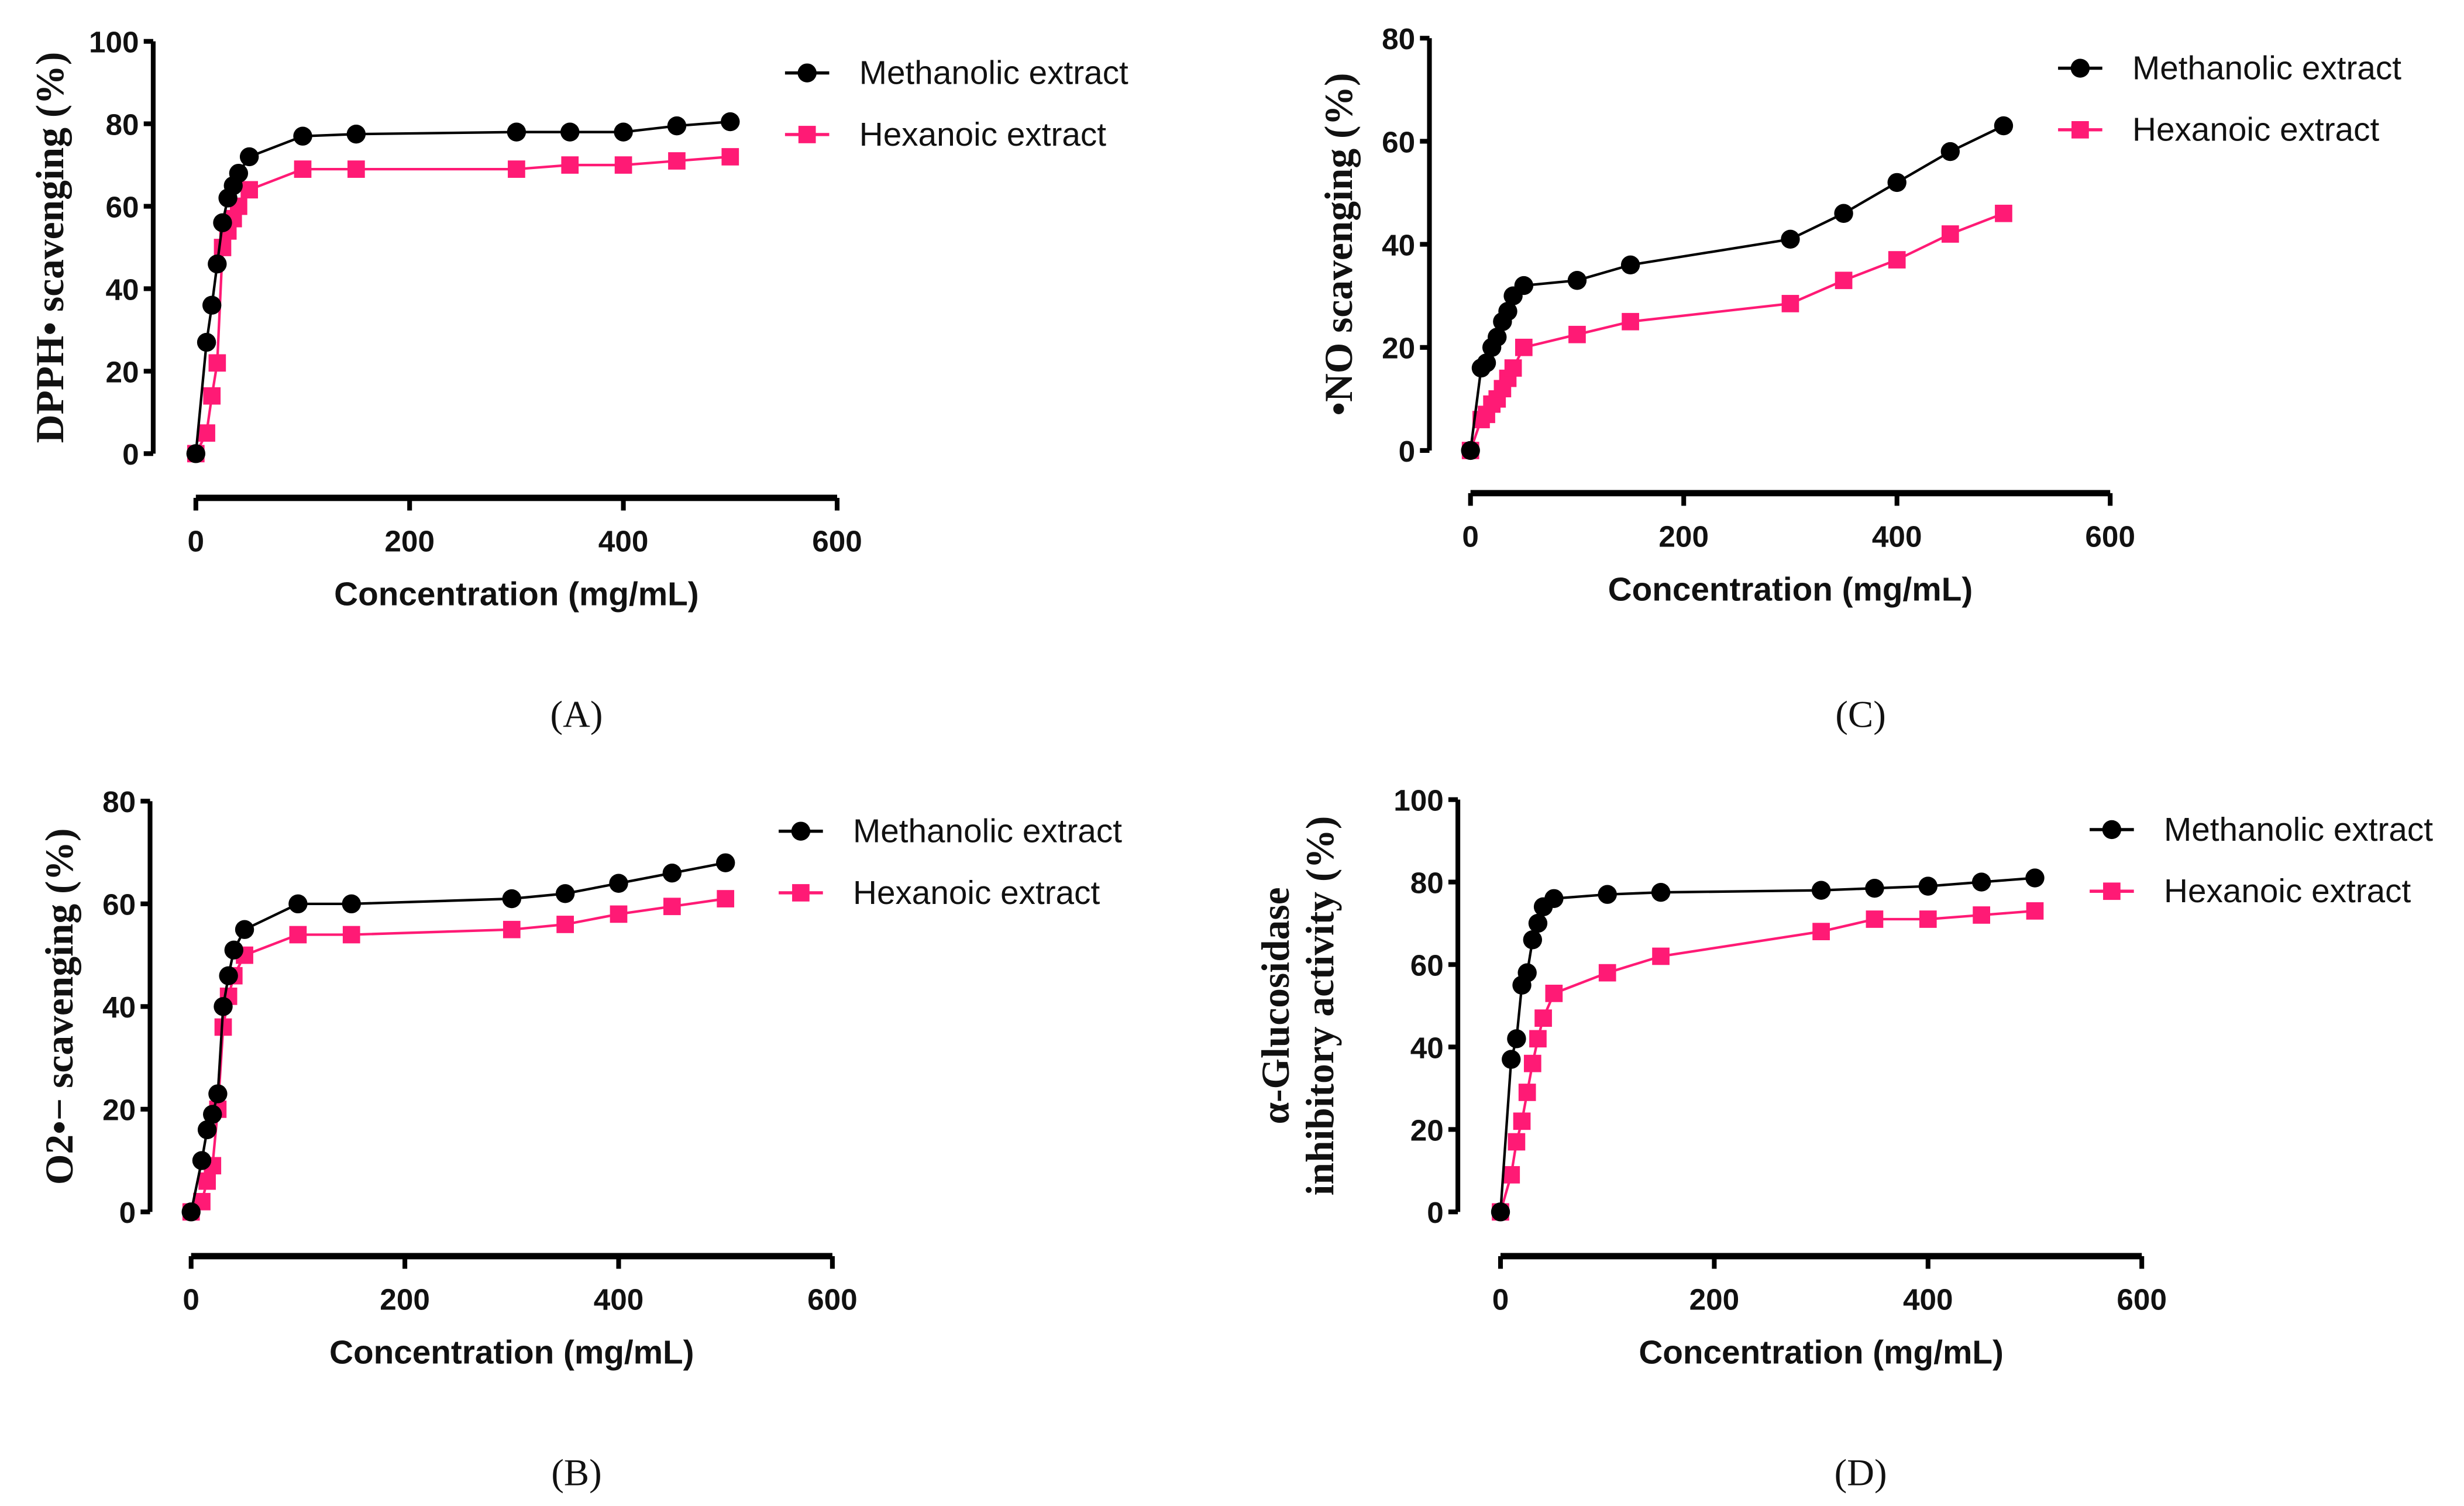 Image resolution: width=2464 pixels, height=1506 pixels. What do you see at coordinates (197, 541) in the screenshot?
I see `x-tick-label: 0` at bounding box center [197, 541].